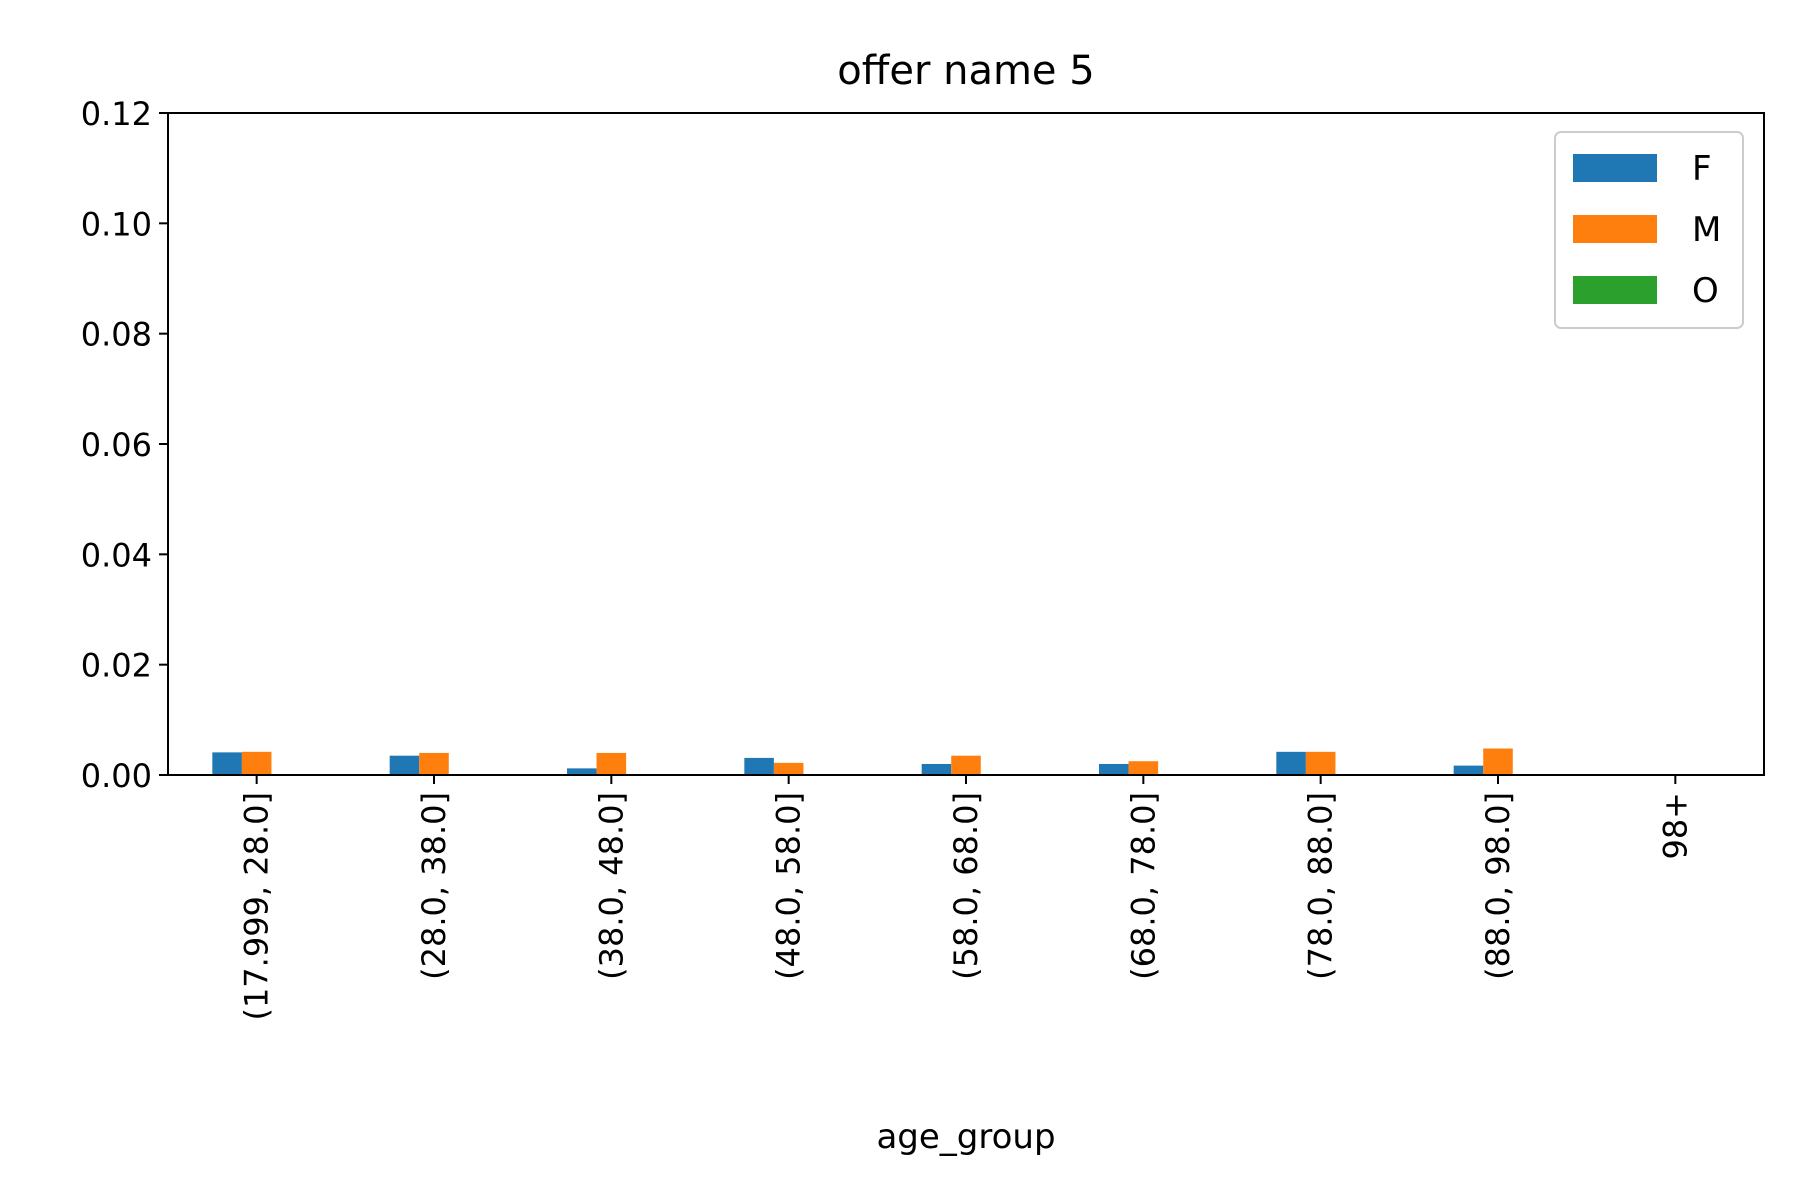  What do you see at coordinates (116, 224) in the screenshot?
I see `y-tick-label: 0.10` at bounding box center [116, 224].